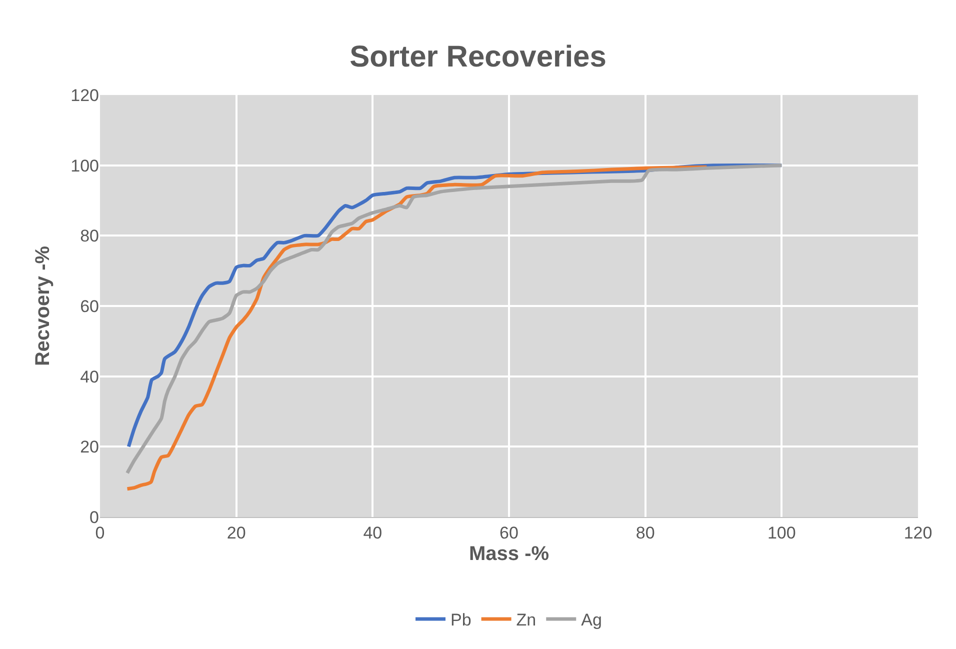 The height and width of the screenshot is (649, 956). What do you see at coordinates (89, 447) in the screenshot?
I see `y-tick-label: 20` at bounding box center [89, 447].